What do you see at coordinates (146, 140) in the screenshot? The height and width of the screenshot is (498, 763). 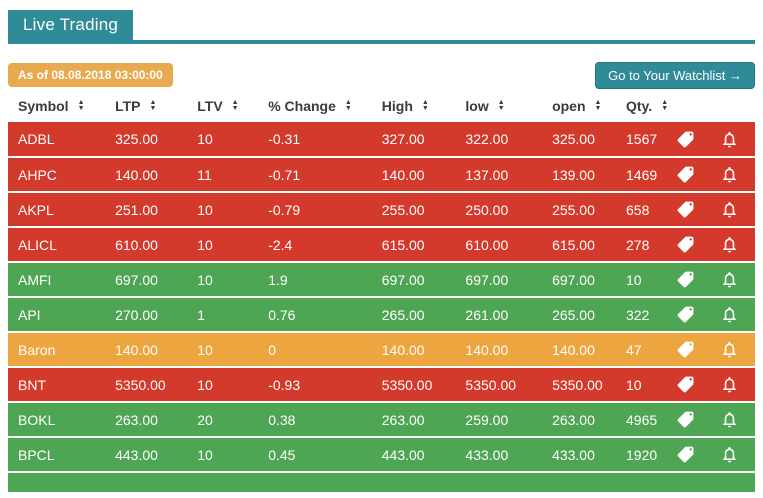 I see `ltp-cell: 325.00` at bounding box center [146, 140].